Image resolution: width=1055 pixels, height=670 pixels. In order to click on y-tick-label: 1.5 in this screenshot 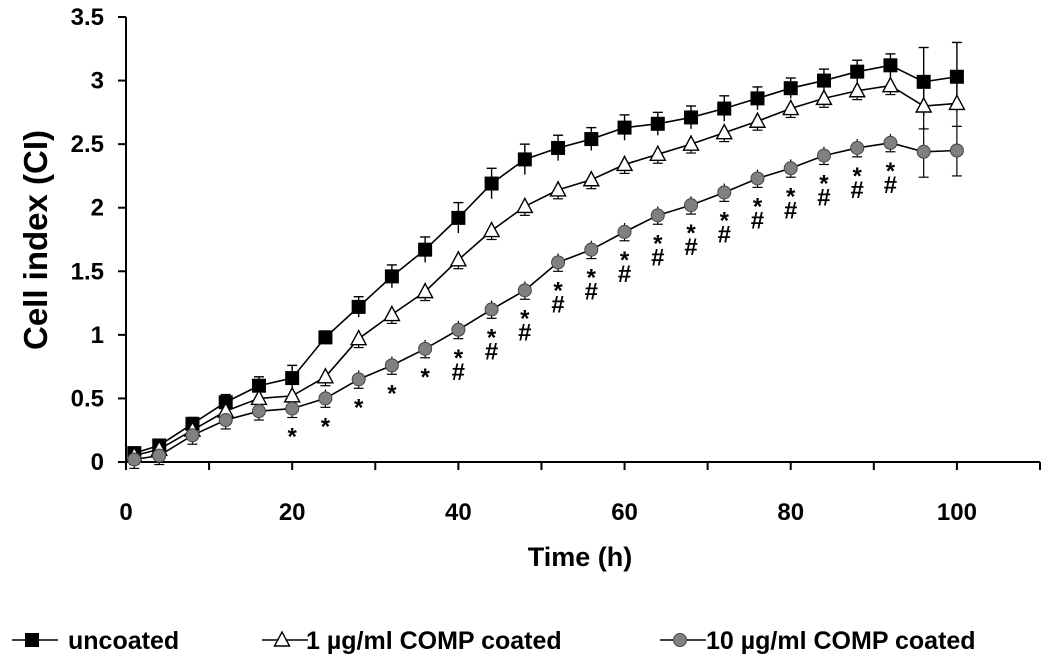, I will do `click(87, 271)`.